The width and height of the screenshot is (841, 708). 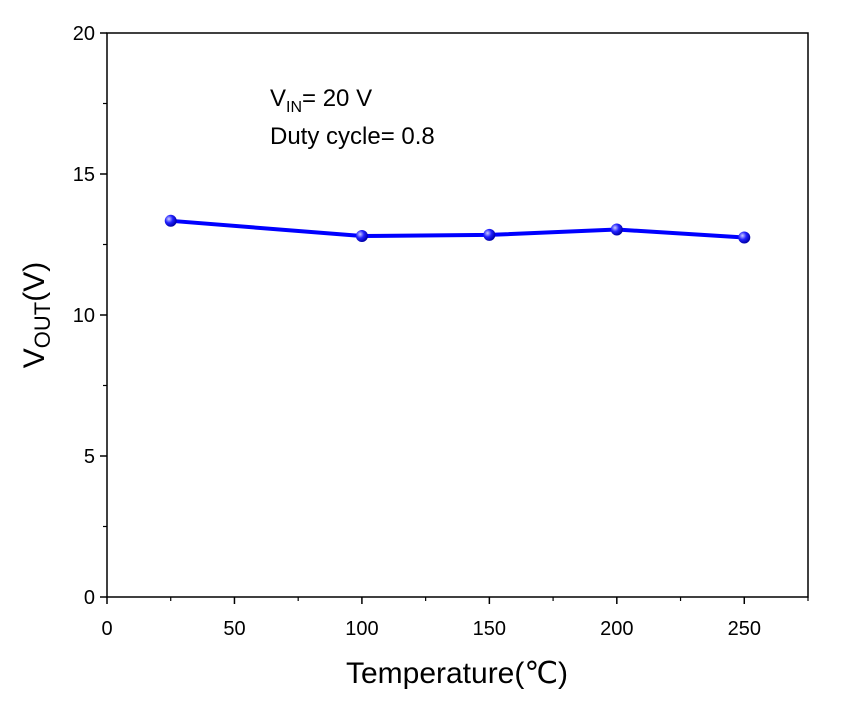 I want to click on y-tick-label: 15, so click(x=84, y=175).